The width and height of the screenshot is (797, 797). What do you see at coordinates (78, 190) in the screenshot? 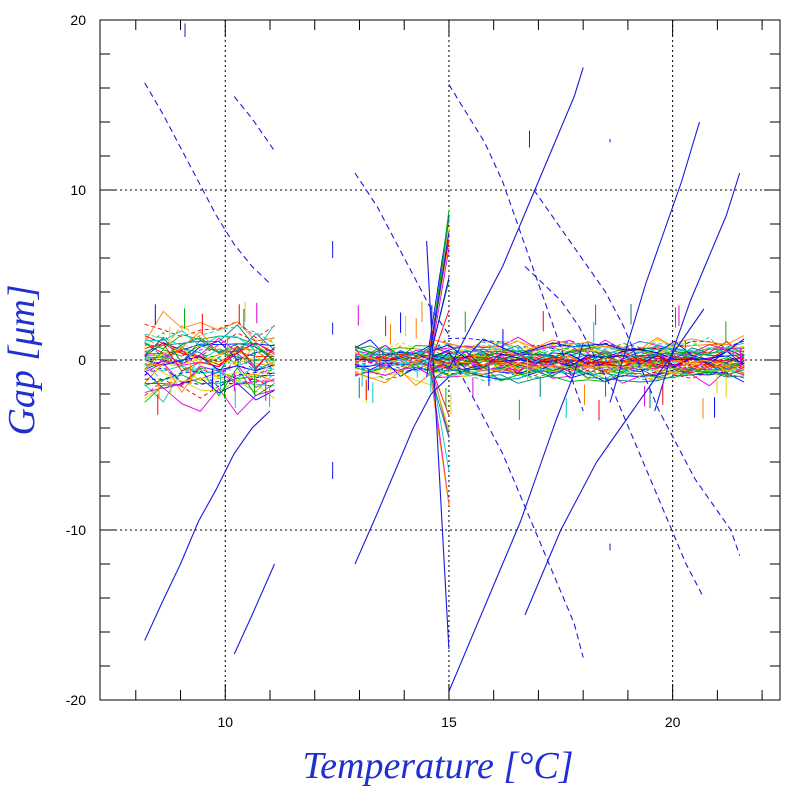
I see `y-tick-label: 10` at bounding box center [78, 190].